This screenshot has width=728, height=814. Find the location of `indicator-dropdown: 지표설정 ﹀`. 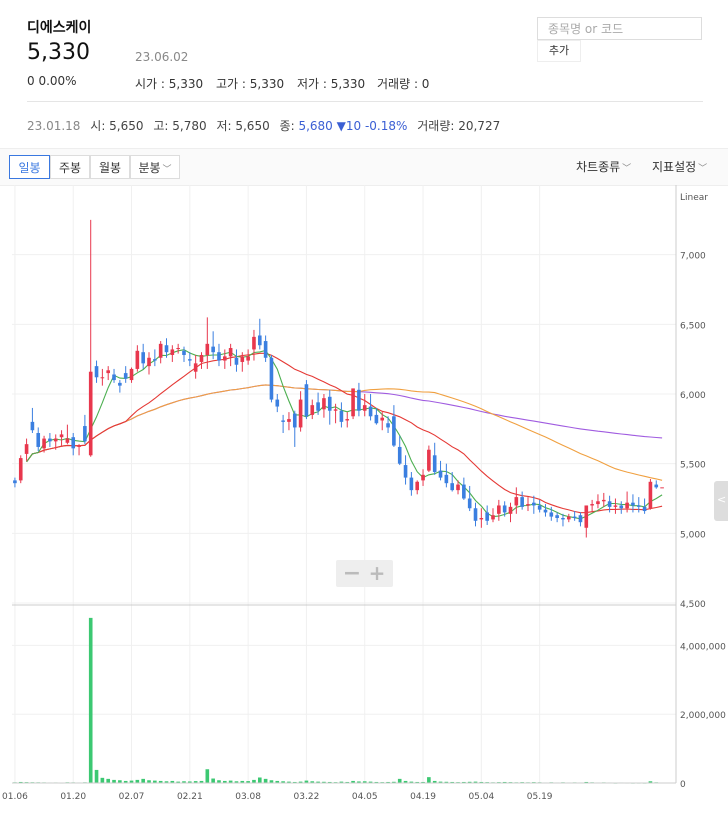

indicator-dropdown: 지표설정 ﹀ is located at coordinates (679, 167).